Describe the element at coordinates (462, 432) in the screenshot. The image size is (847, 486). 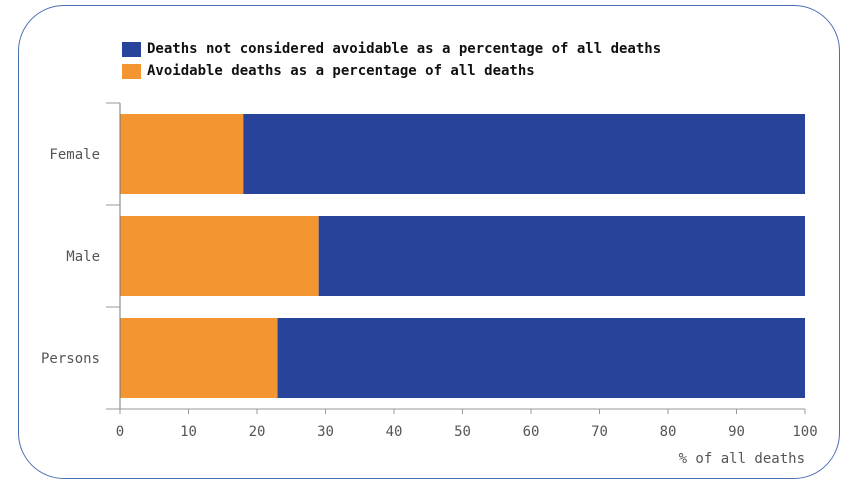
I see `x-tick-label: 50` at that location.